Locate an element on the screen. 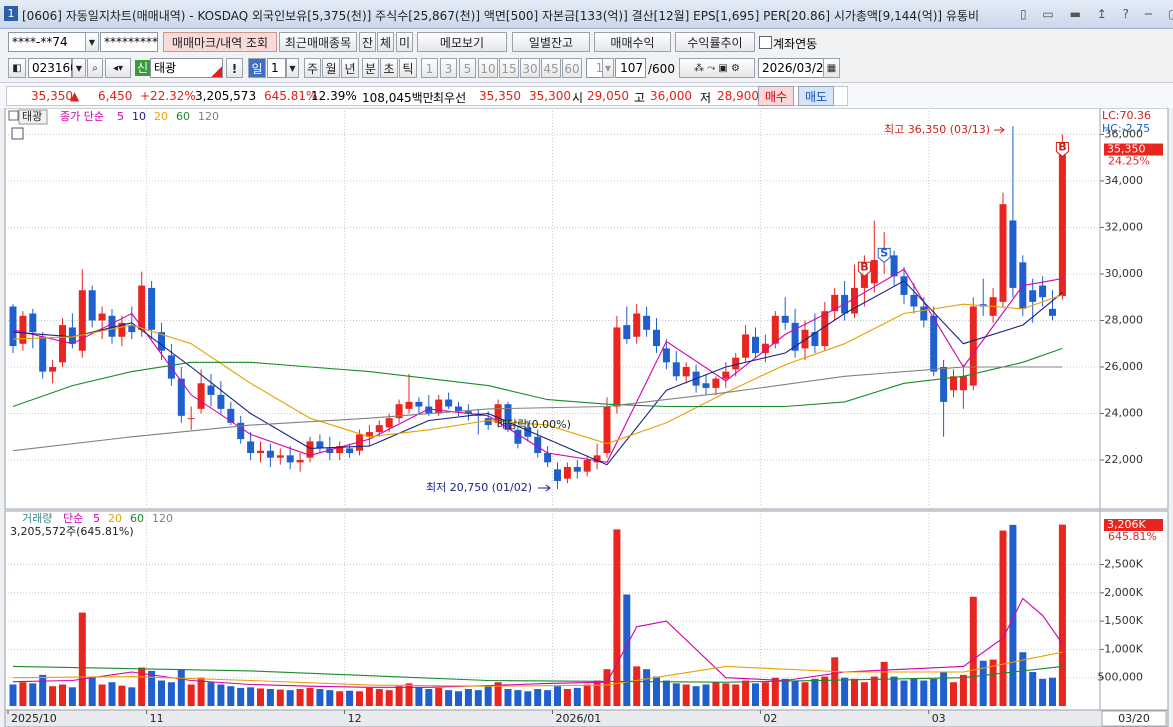  y-tick-label: 500,000 is located at coordinates (1121, 677).